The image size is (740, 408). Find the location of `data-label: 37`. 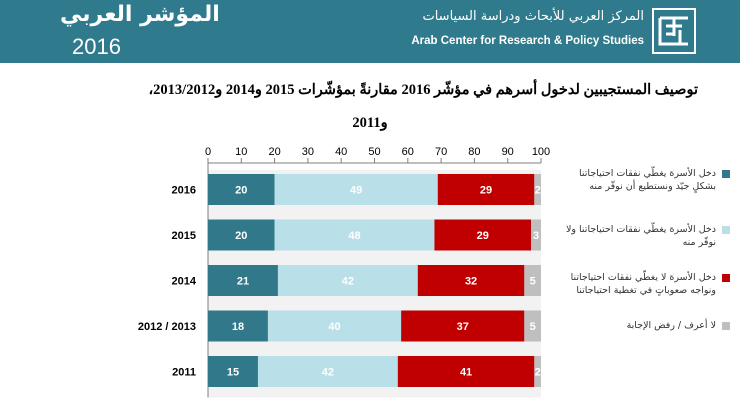

data-label: 37 is located at coordinates (463, 327).